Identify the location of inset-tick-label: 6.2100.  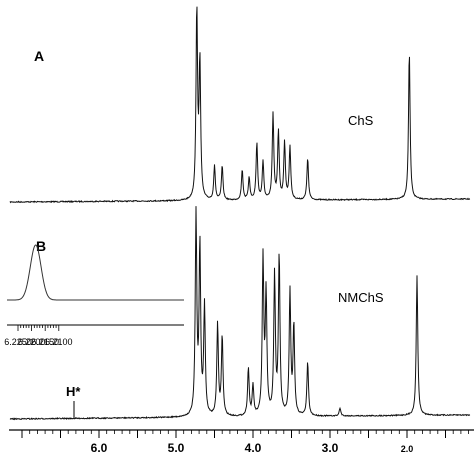
(59, 342).